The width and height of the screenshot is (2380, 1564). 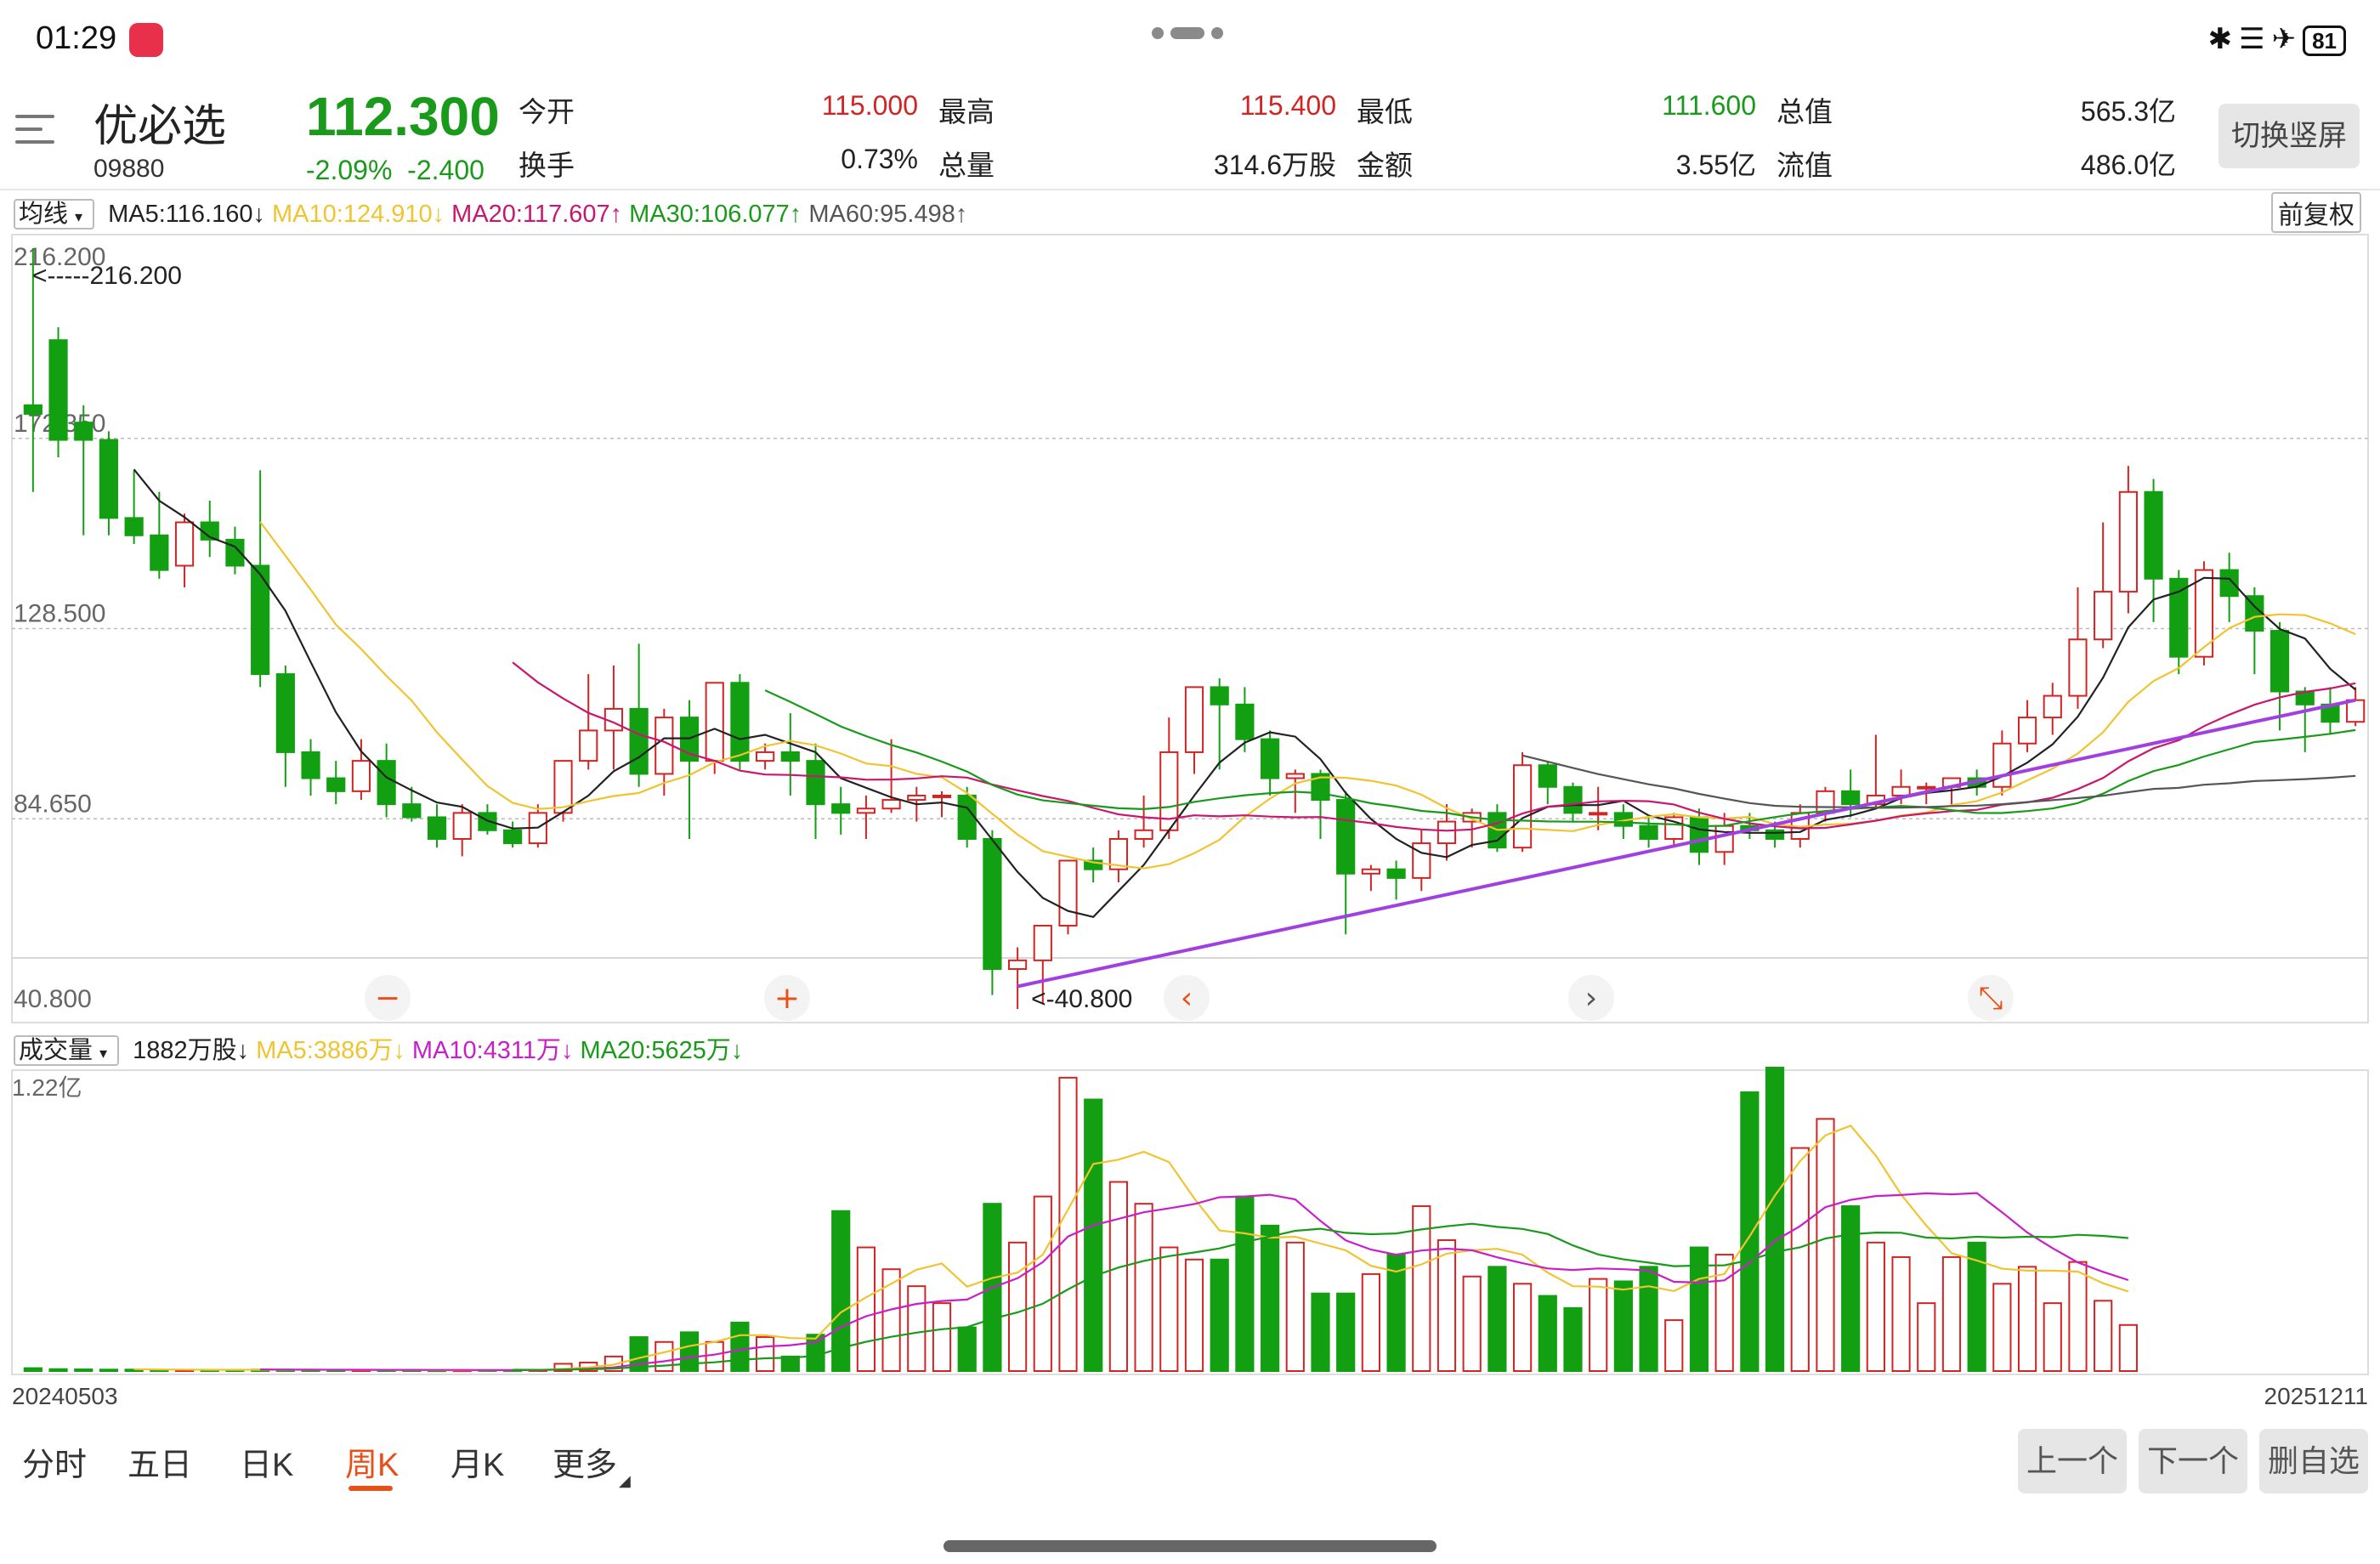 I want to click on scroll-left-icon: ‹, so click(x=1187, y=998).